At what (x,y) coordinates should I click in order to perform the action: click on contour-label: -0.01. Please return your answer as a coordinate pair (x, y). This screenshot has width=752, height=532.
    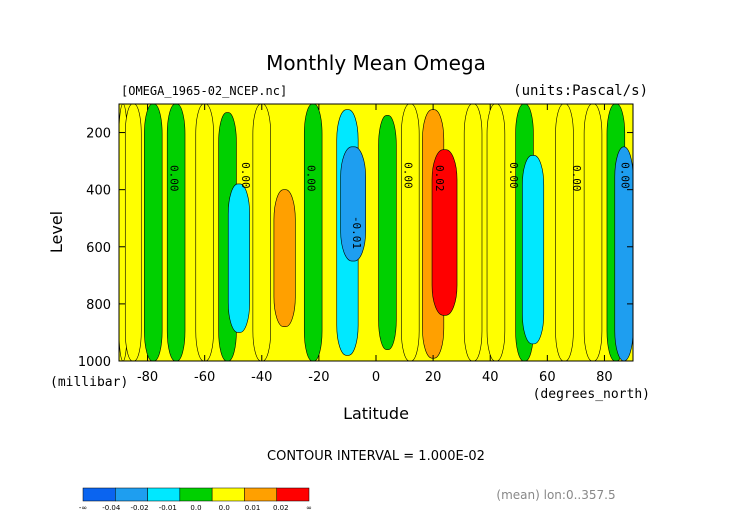
    Looking at the image, I should click on (356, 232).